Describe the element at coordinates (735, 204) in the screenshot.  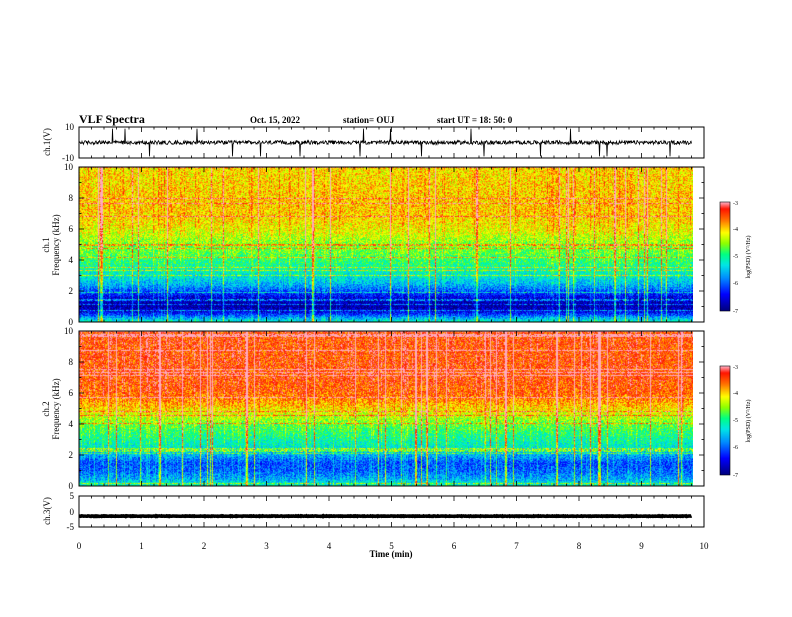
I see `ch1-cb-tick-3: -3` at that location.